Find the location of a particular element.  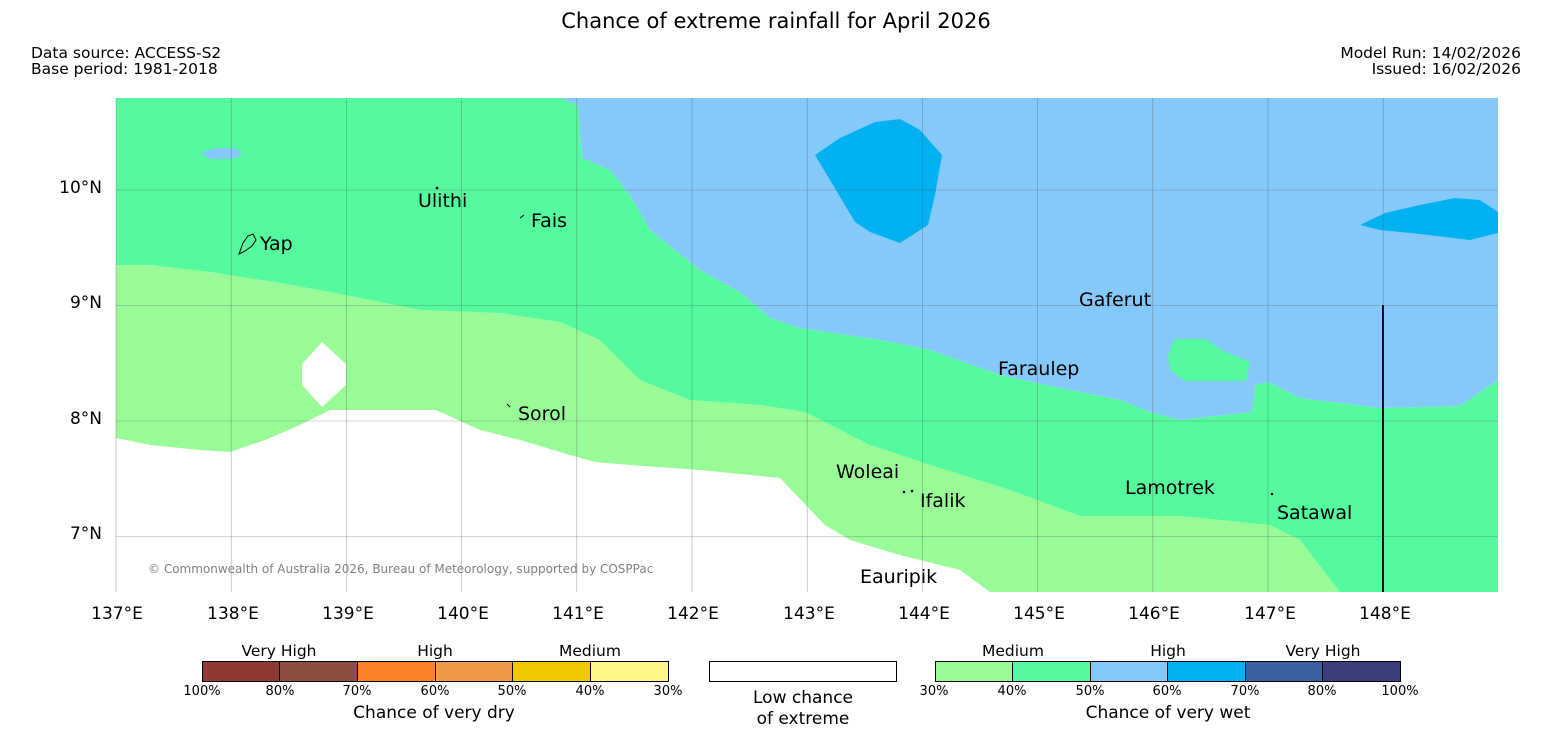

place-fais: Fais is located at coordinates (549, 221).